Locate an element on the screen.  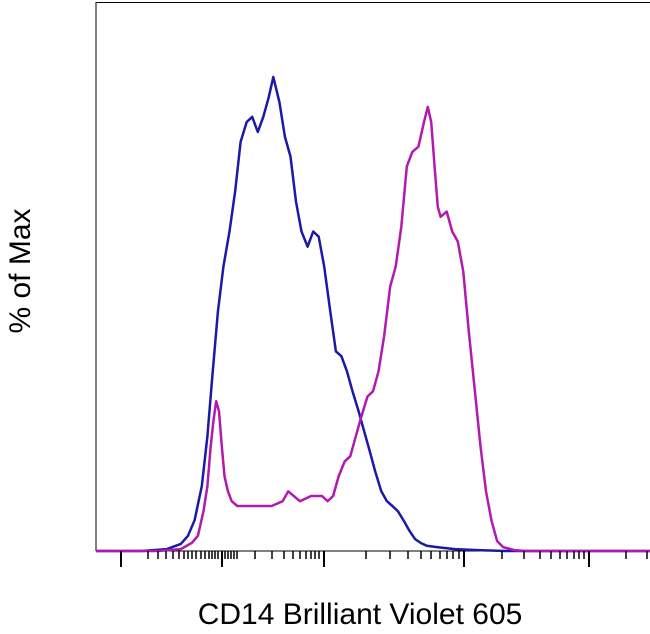
x-axis-label: CD14 Brilliant Violet 605 is located at coordinates (360, 614).